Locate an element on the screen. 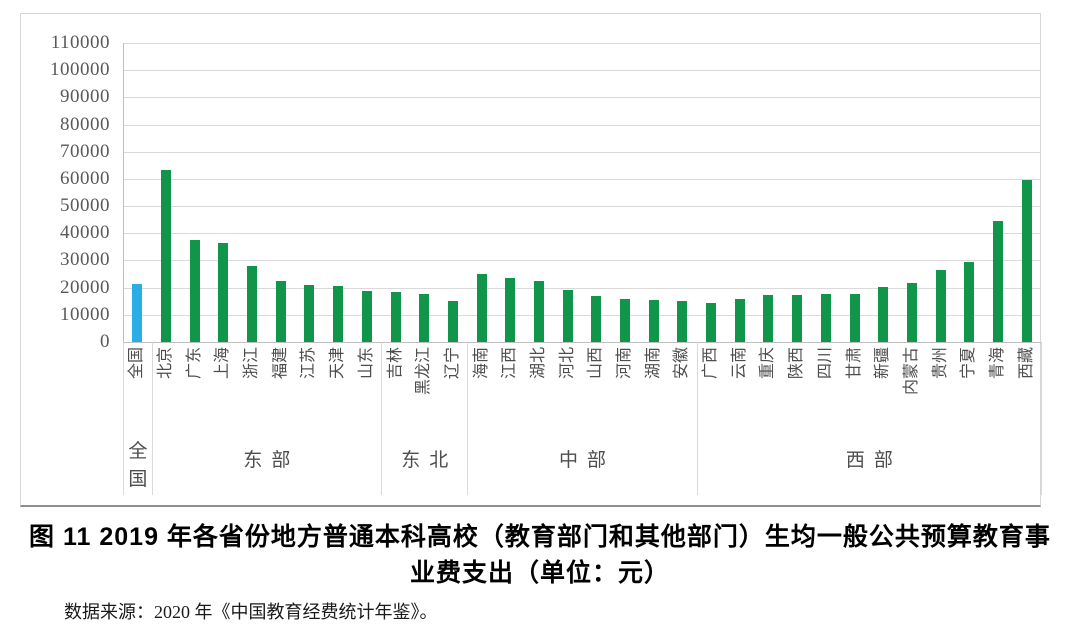 This screenshot has height=636, width=1080. y-axis-tick-label: 110000 is located at coordinates (80, 42).